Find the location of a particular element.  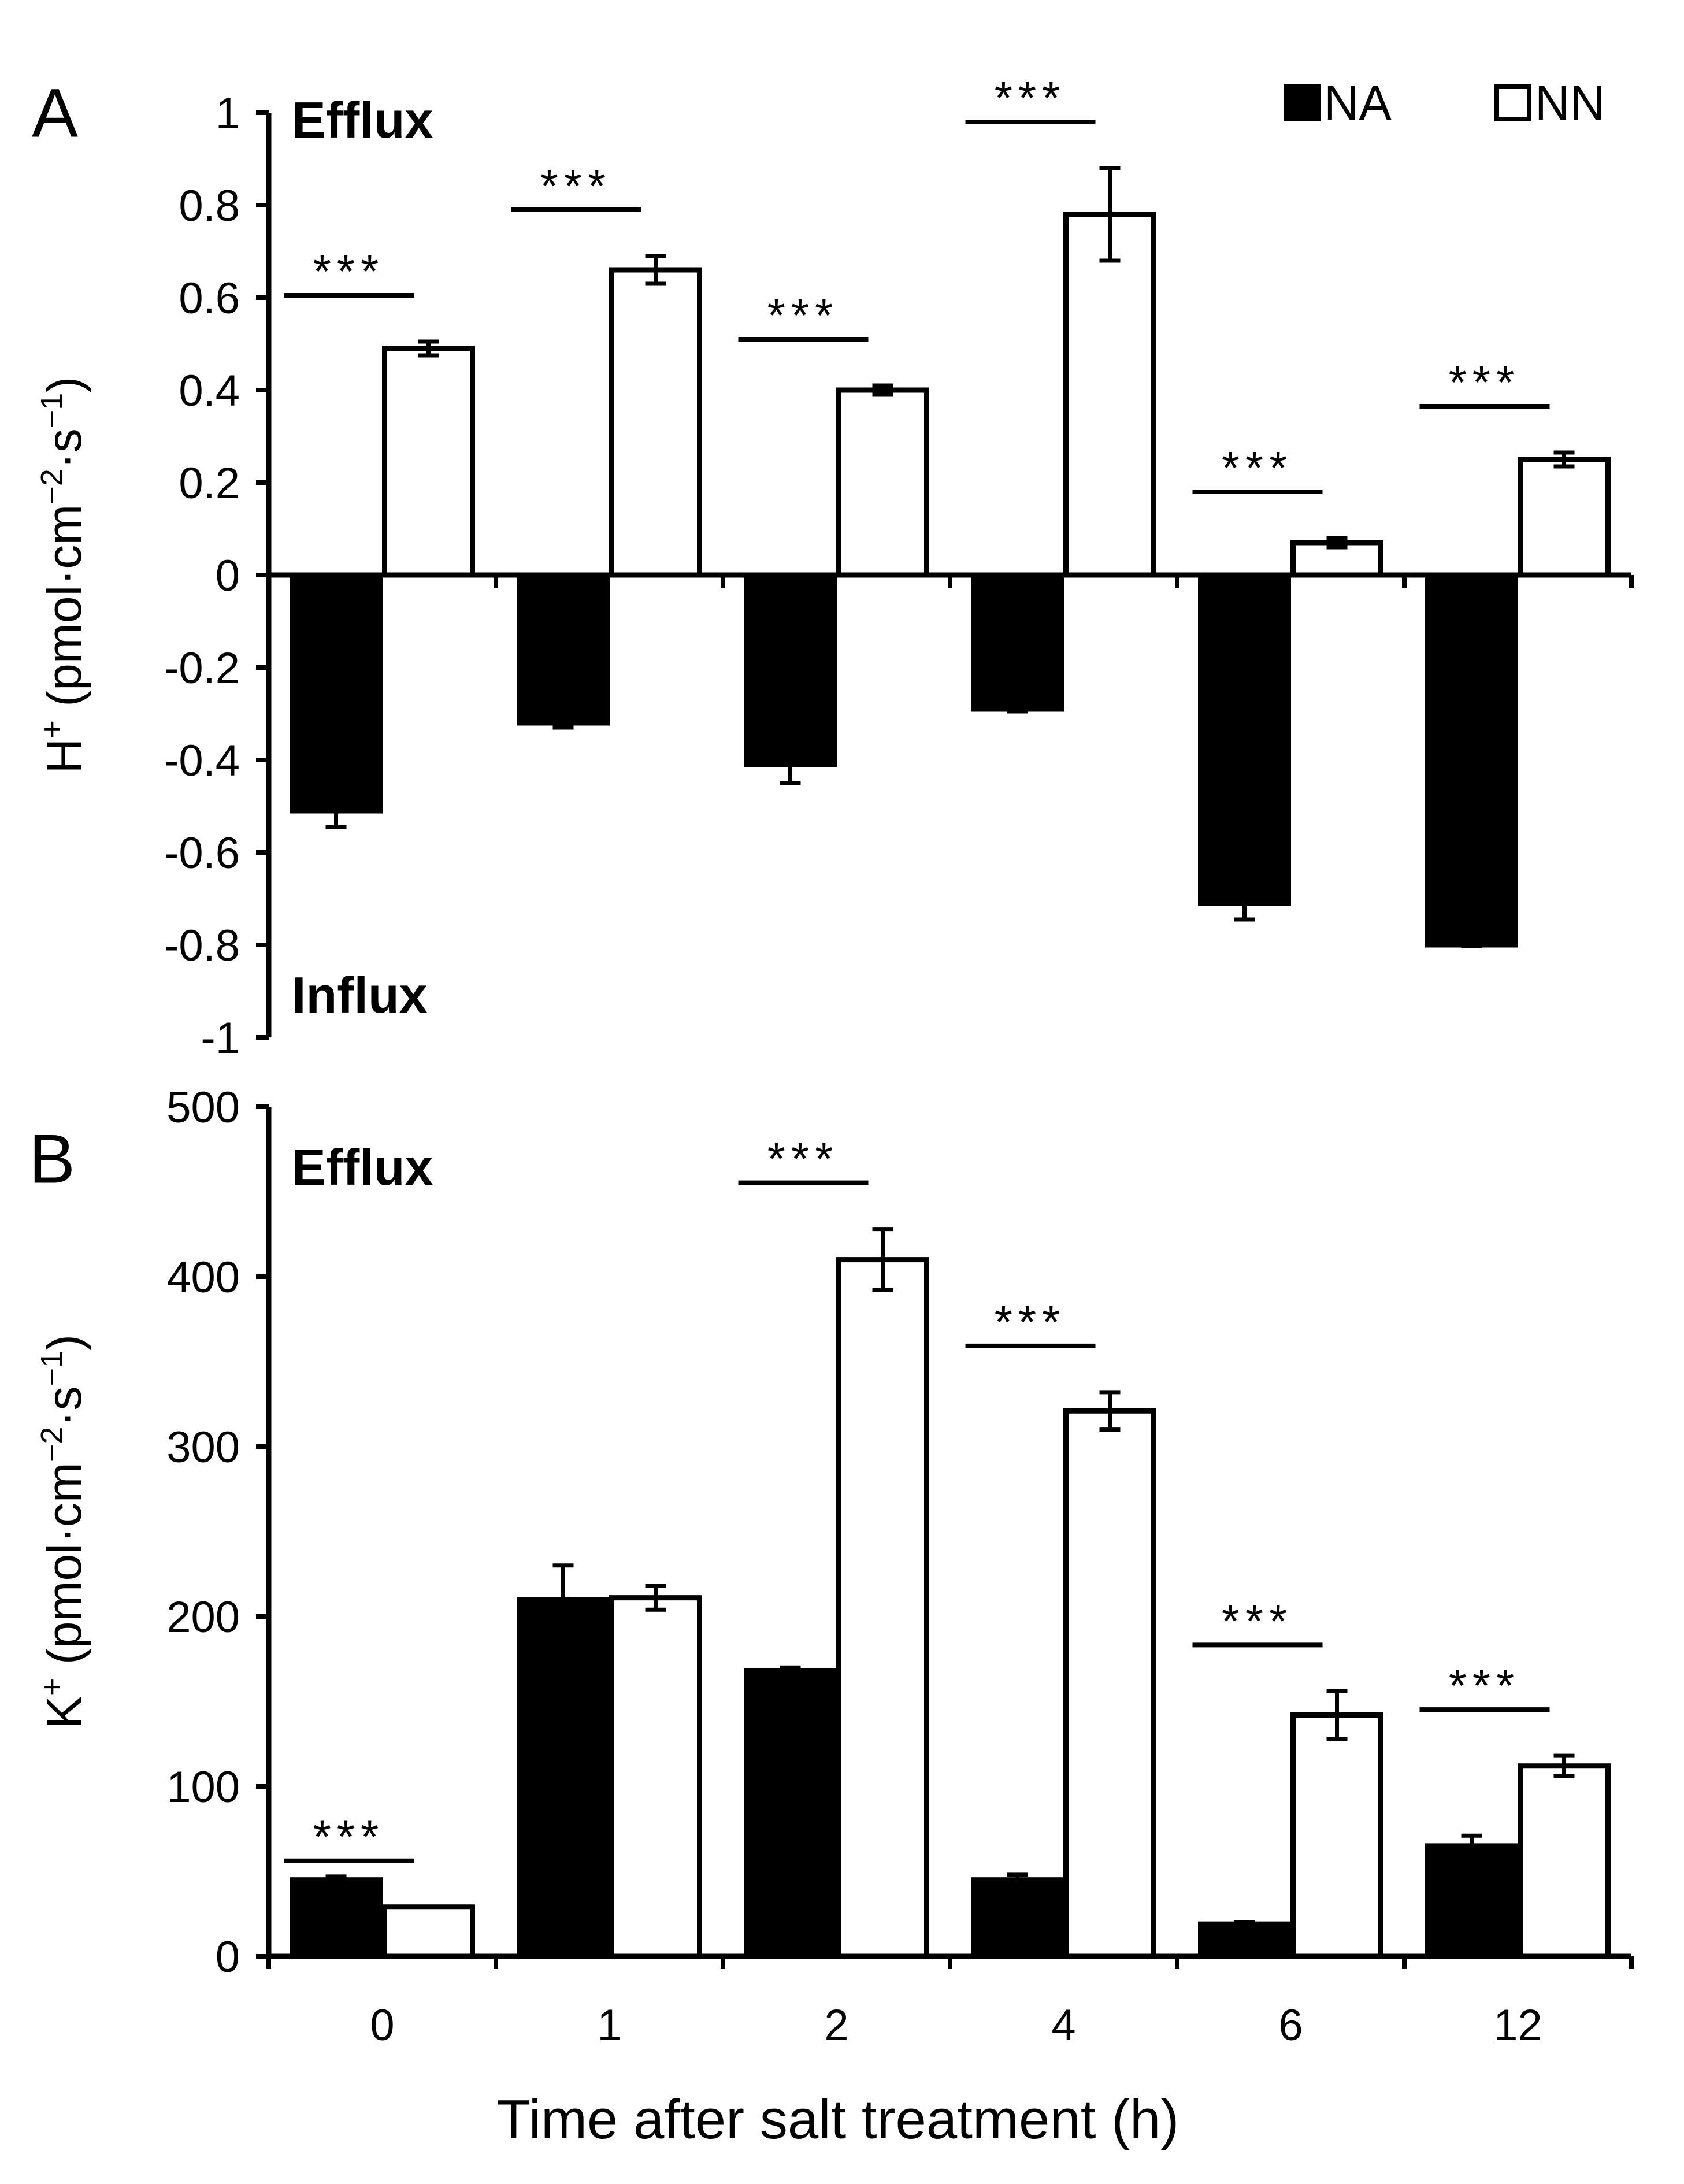

panel-letter-A: A is located at coordinates (55, 112).